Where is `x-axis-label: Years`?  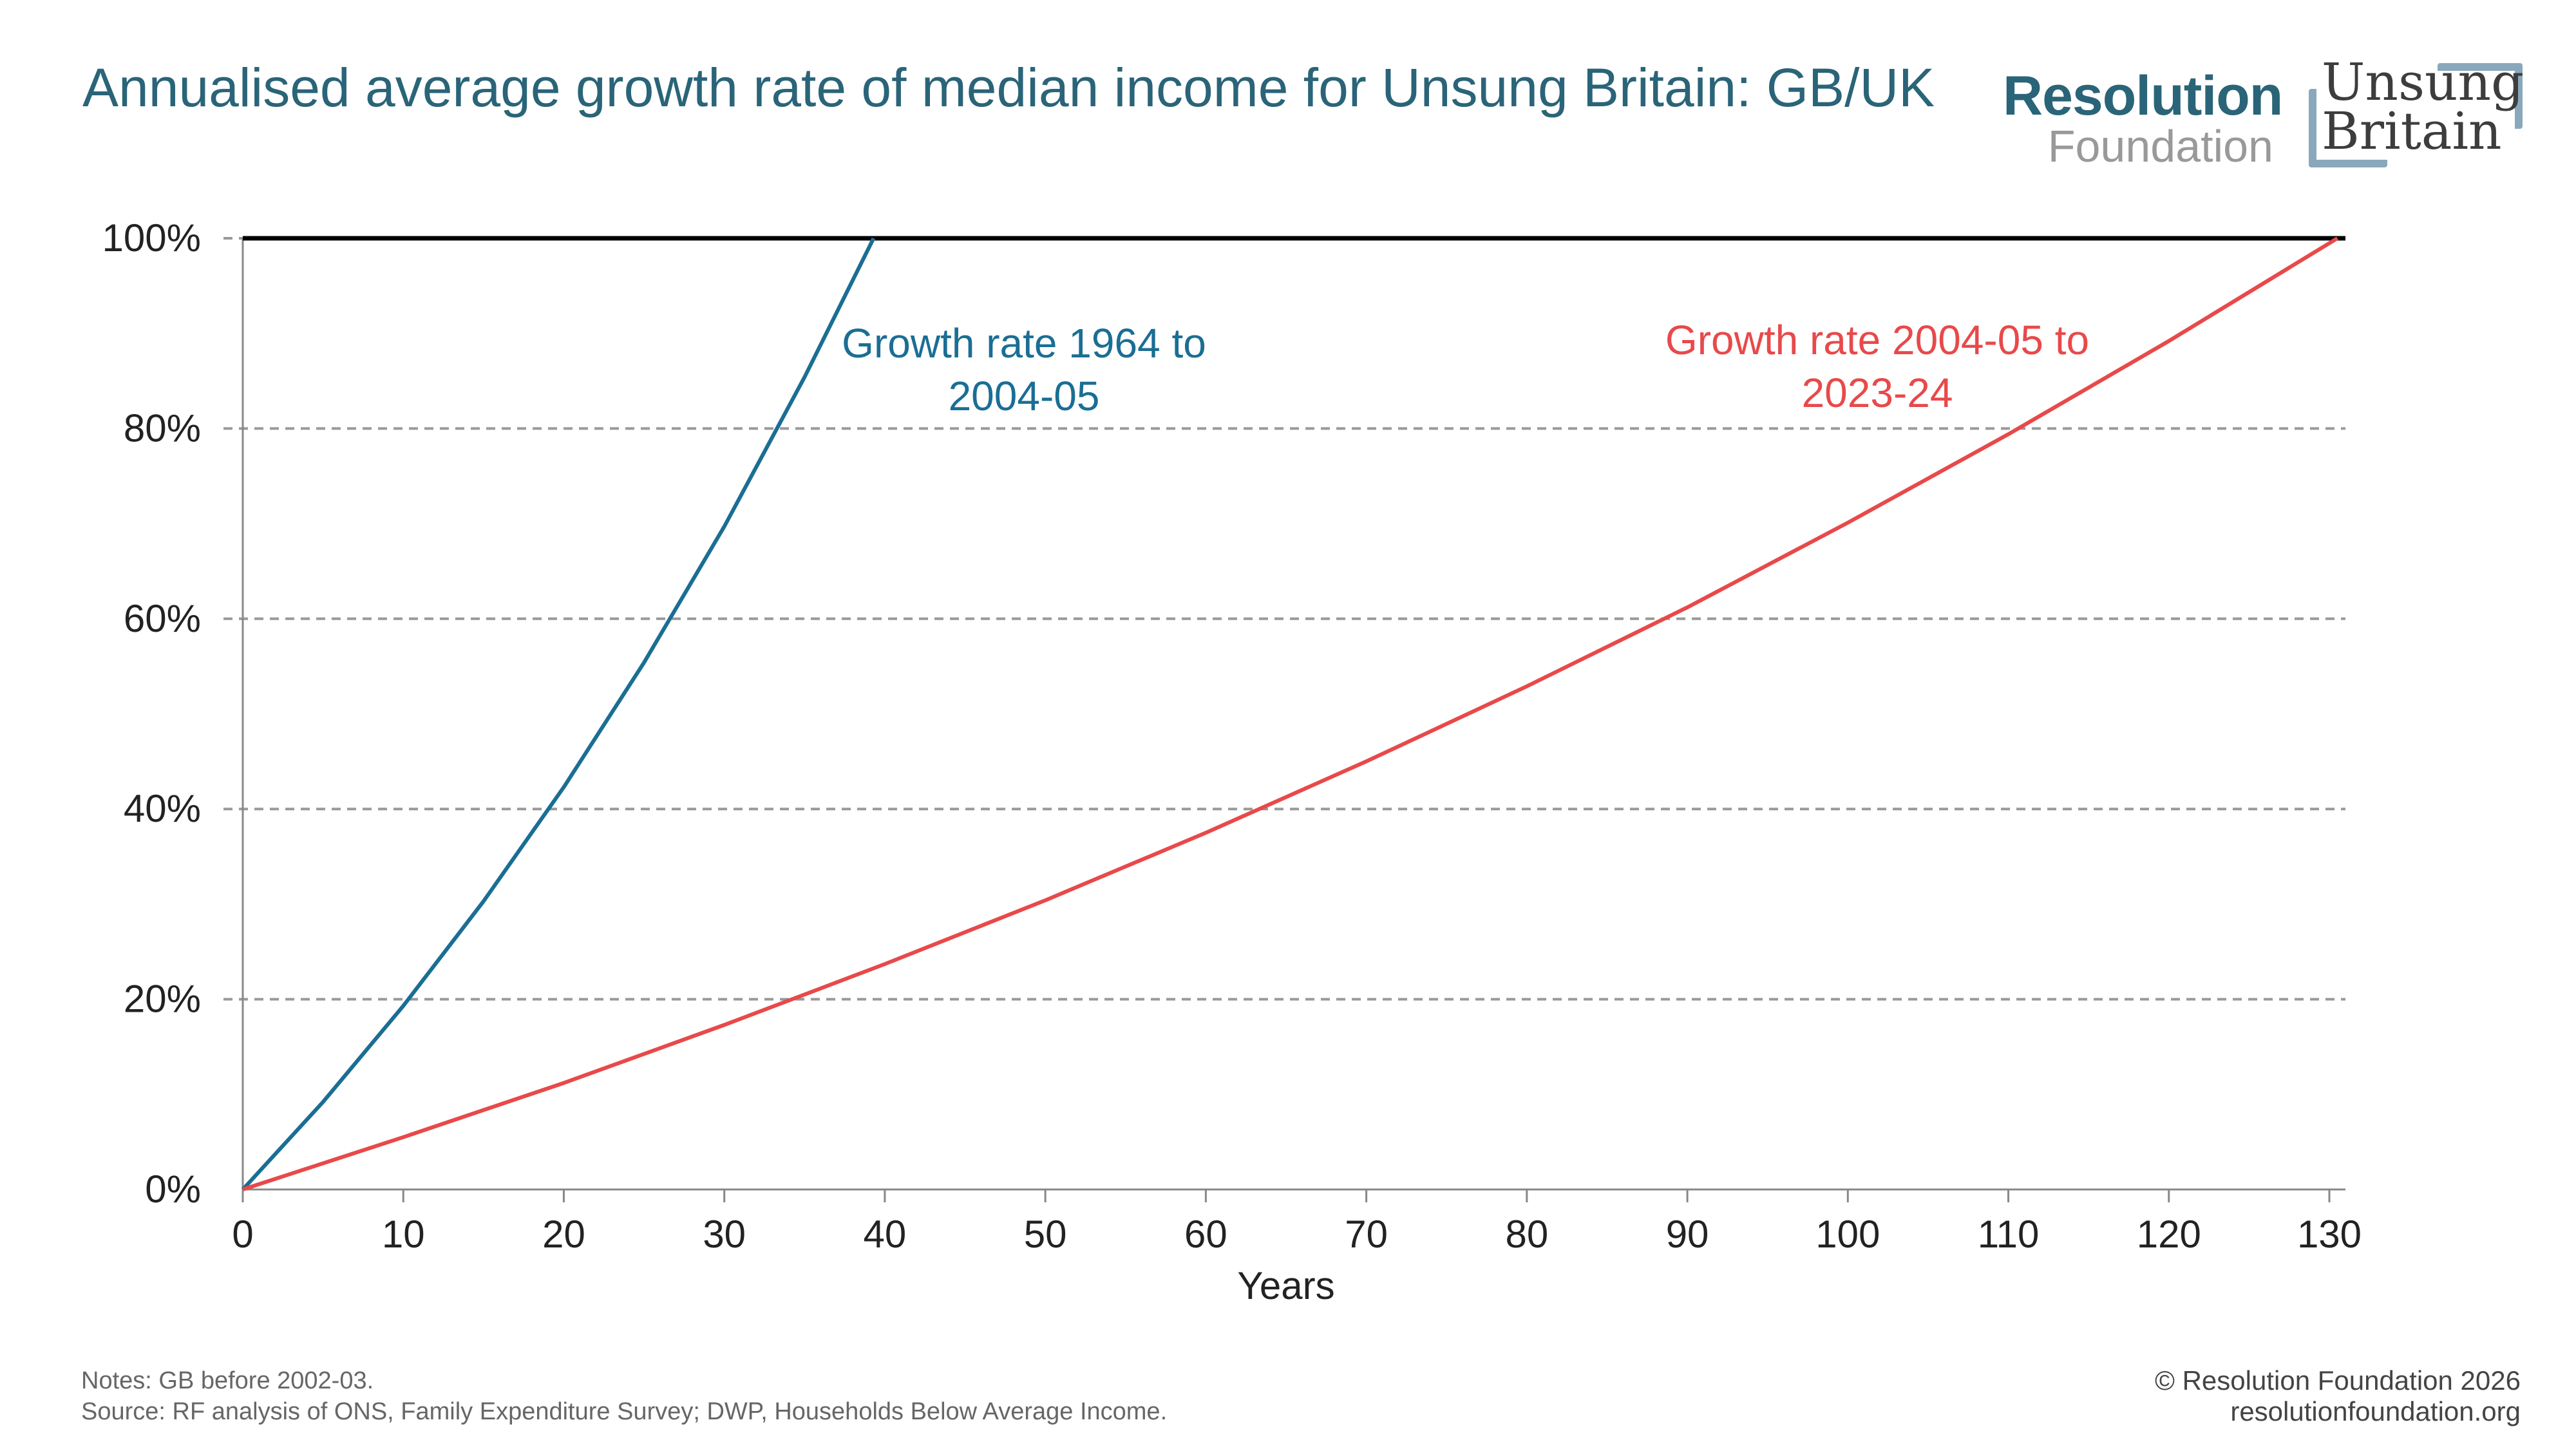 x-axis-label: Years is located at coordinates (1286, 1286).